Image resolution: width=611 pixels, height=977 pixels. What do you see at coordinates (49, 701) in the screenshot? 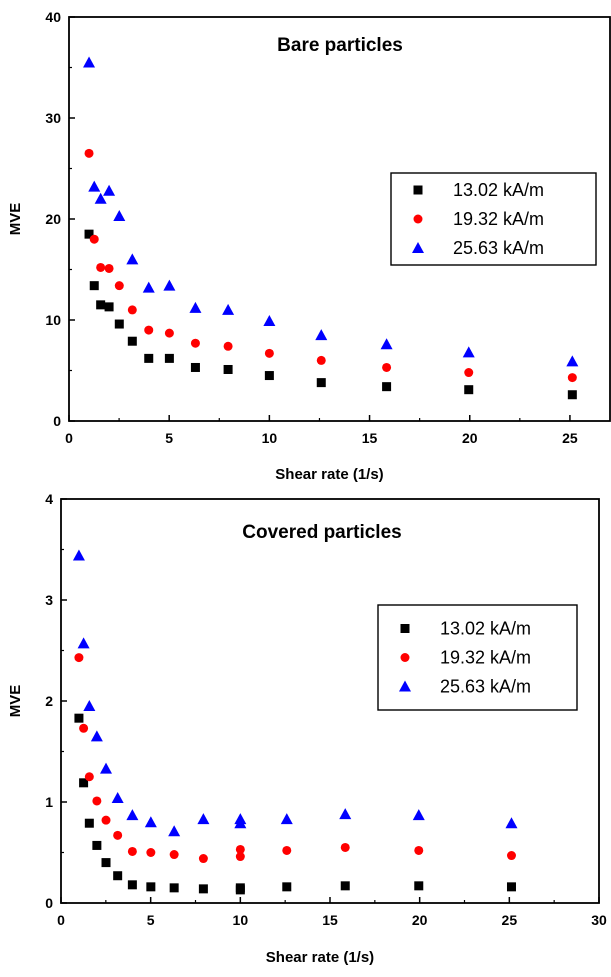
I see `y-tick-label: 2` at bounding box center [49, 701].